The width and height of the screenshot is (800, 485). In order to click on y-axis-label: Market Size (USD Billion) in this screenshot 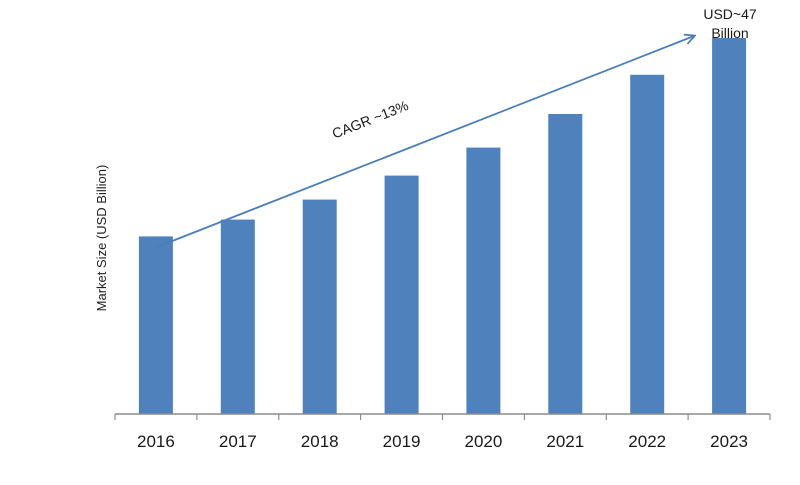, I will do `click(101, 238)`.